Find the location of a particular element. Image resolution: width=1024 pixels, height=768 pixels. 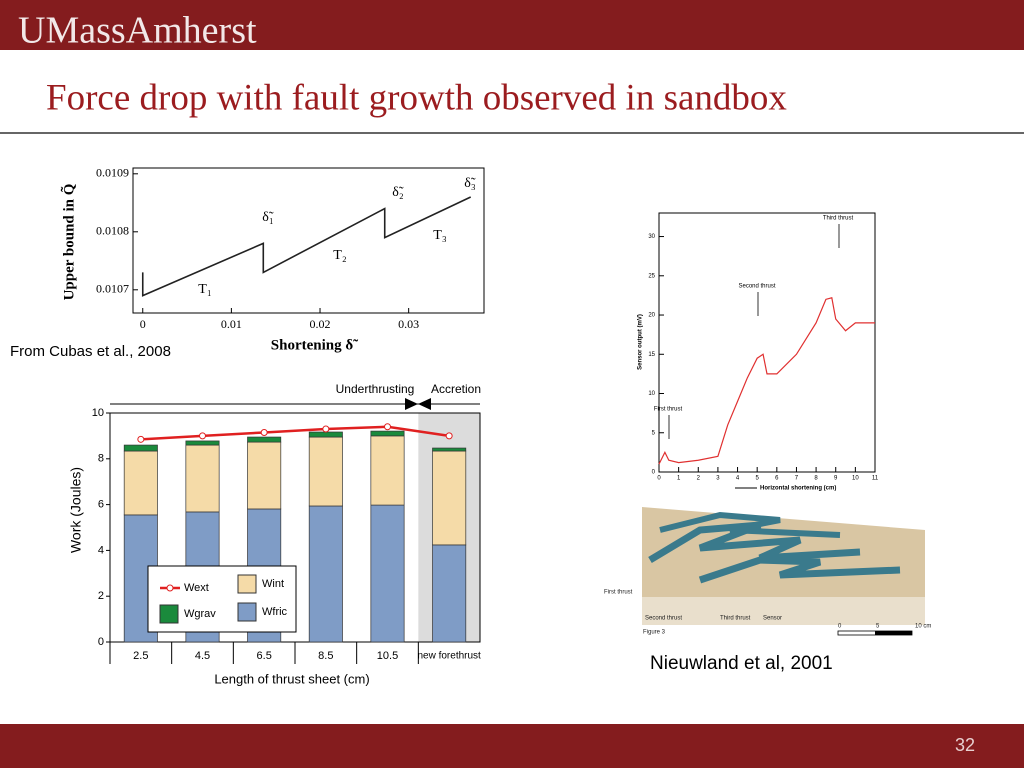

annotation: Accretion is located at coordinates (456, 389).